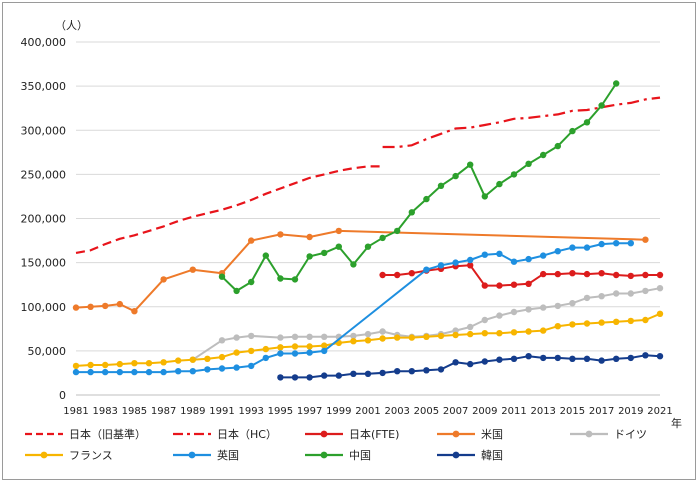  Describe the element at coordinates (47, 351) in the screenshot. I see `y-tick-label: 50,000` at that location.